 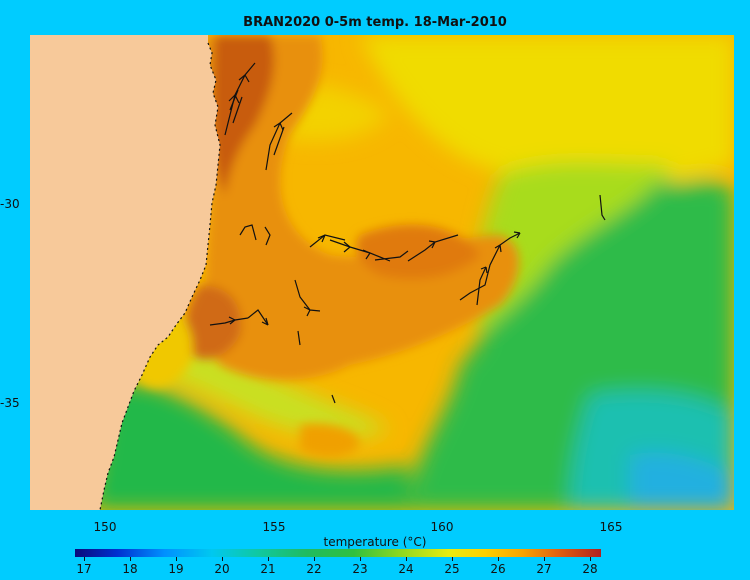 What do you see at coordinates (176, 569) in the screenshot?
I see `colorbar-tick-label: 19` at bounding box center [176, 569].